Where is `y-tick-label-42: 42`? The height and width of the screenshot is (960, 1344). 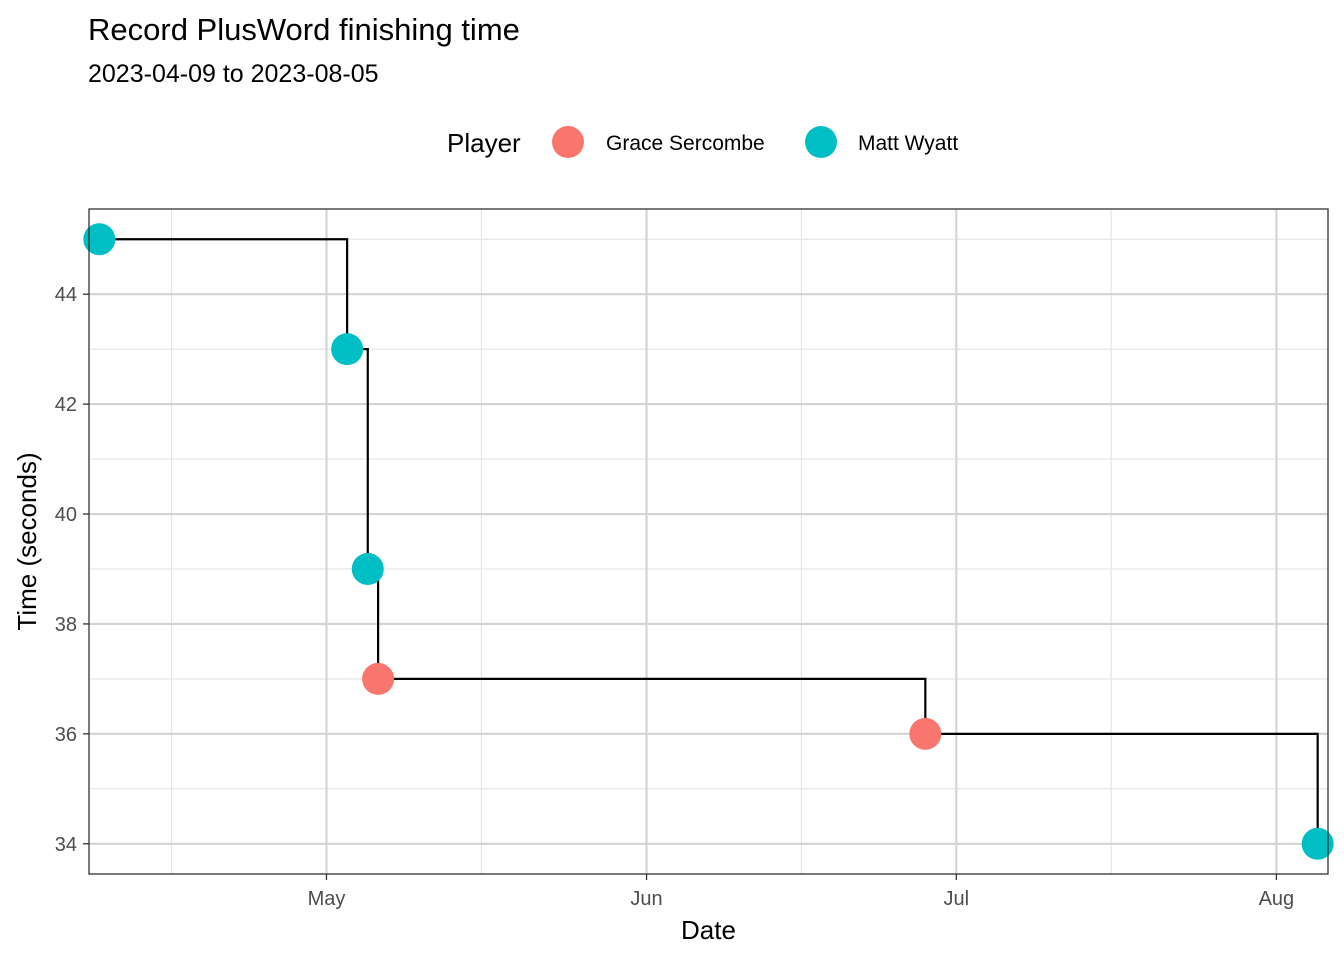
y-tick-label-42: 42 is located at coordinates (66, 405).